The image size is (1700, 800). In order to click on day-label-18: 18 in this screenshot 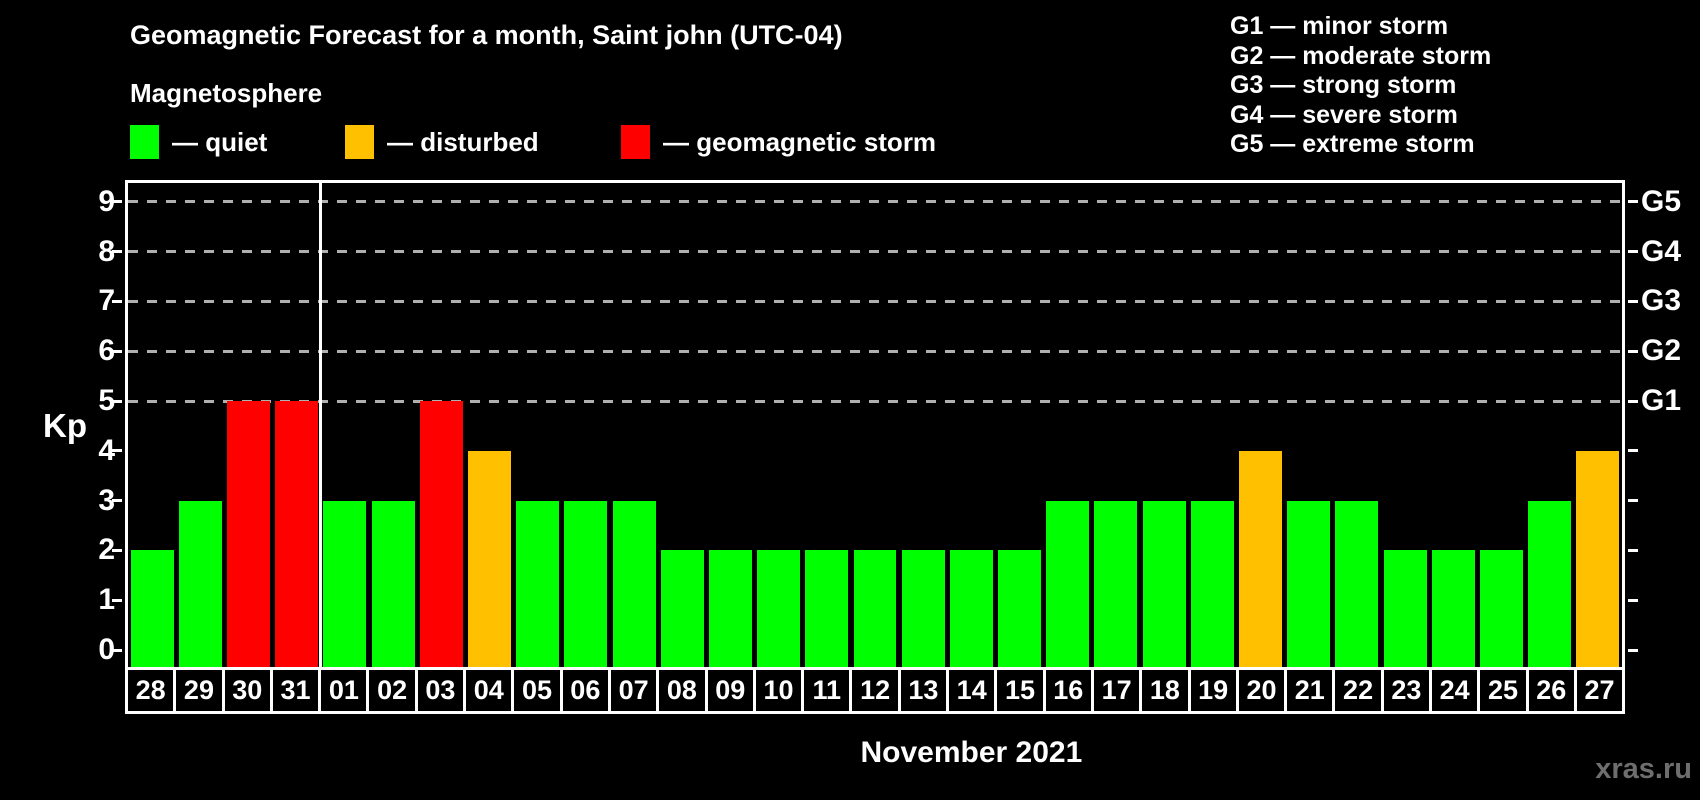, I will do `click(1165, 690)`.